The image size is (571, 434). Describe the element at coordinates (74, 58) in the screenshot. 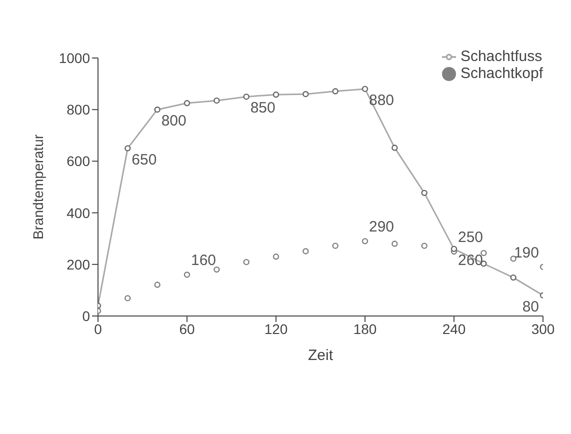

I see `y-tick-label: 1000` at that location.